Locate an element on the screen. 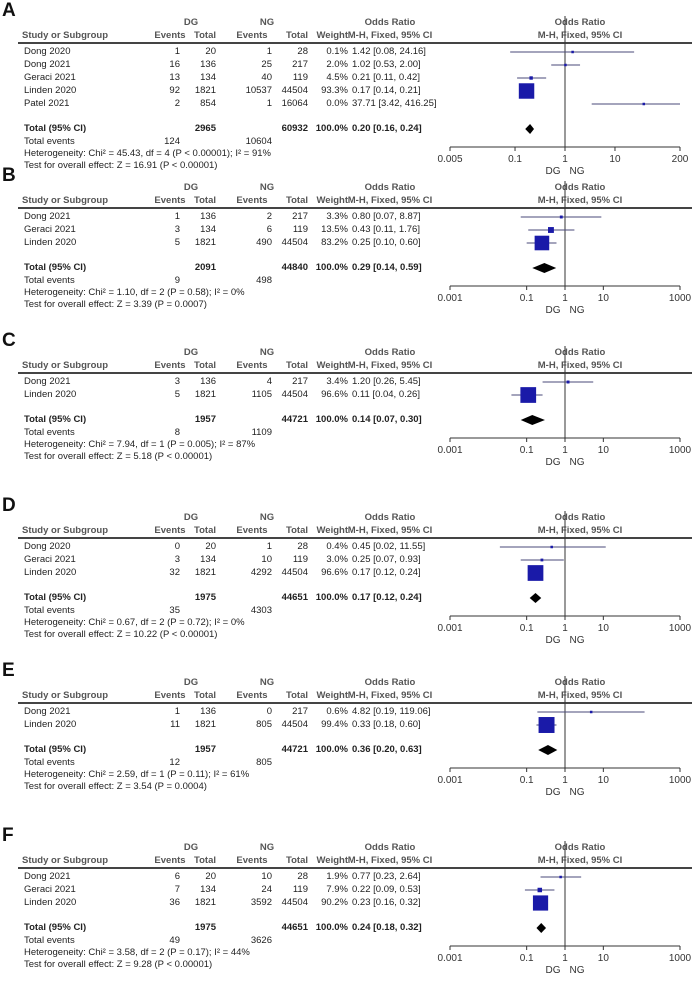 The width and height of the screenshot is (694, 991). ng-total-value: 217 is located at coordinates (300, 64).